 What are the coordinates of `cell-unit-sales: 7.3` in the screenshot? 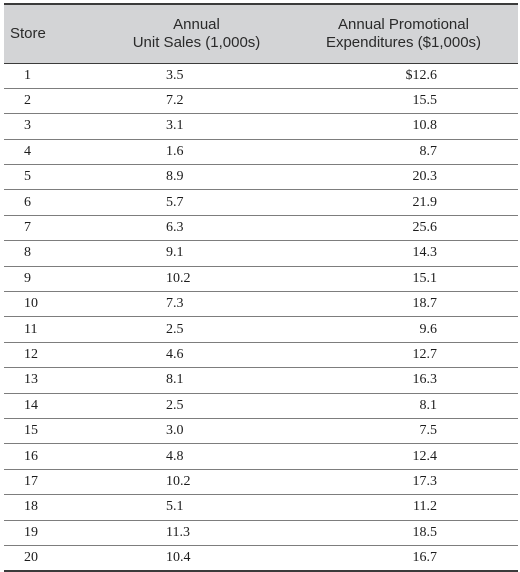 It's located at (175, 304).